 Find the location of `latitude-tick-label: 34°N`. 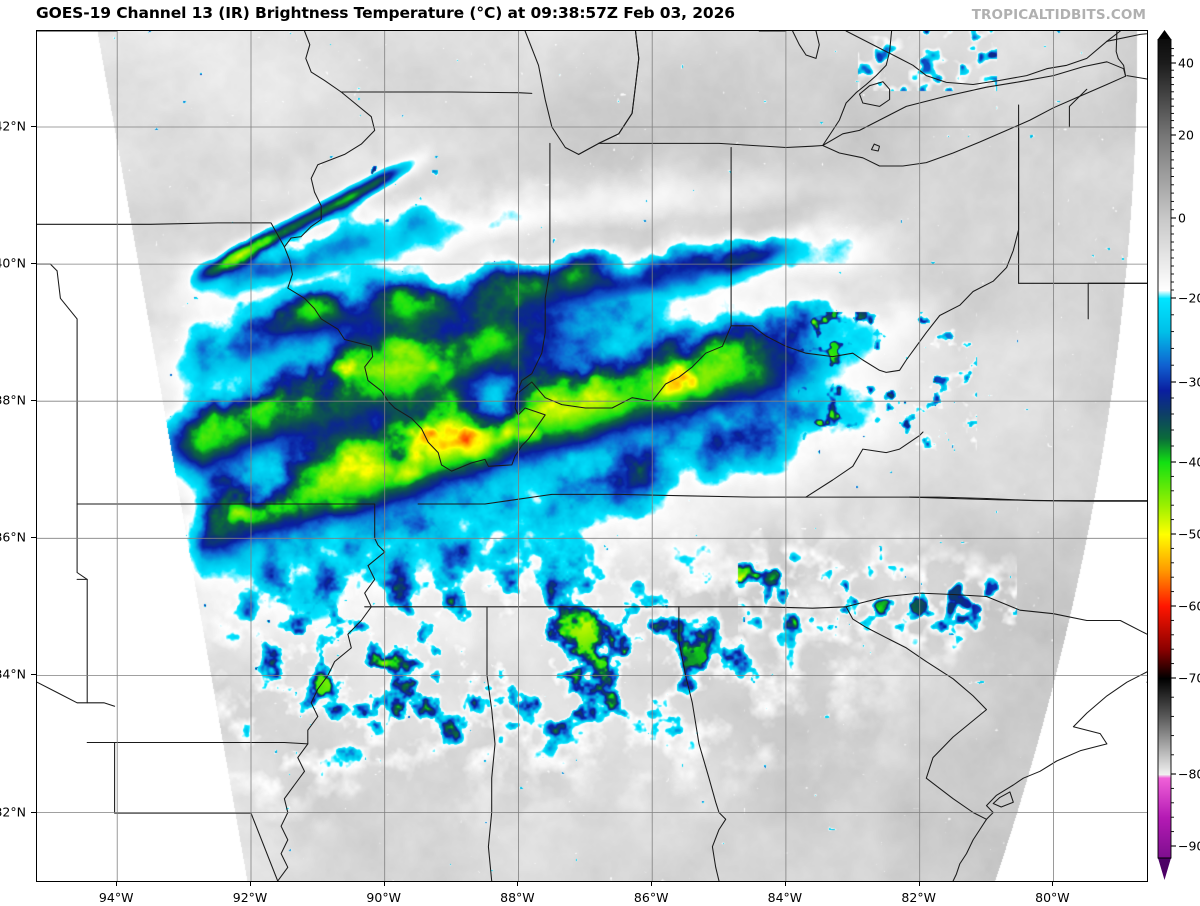

latitude-tick-label: 34°N is located at coordinates (13, 674).